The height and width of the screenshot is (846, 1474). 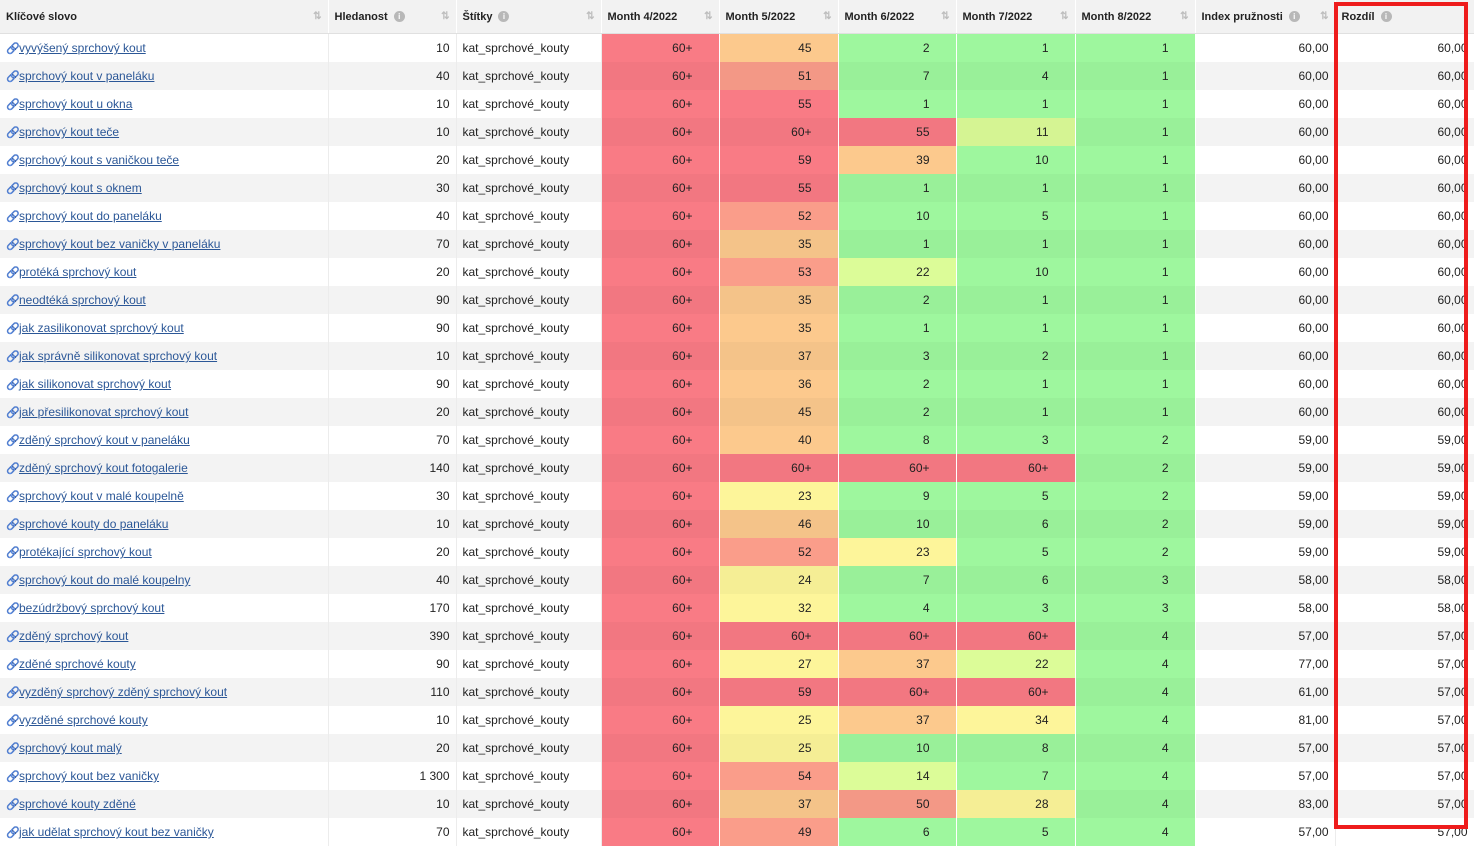 What do you see at coordinates (1135, 664) in the screenshot?
I see `month-rank-cell: 4` at bounding box center [1135, 664].